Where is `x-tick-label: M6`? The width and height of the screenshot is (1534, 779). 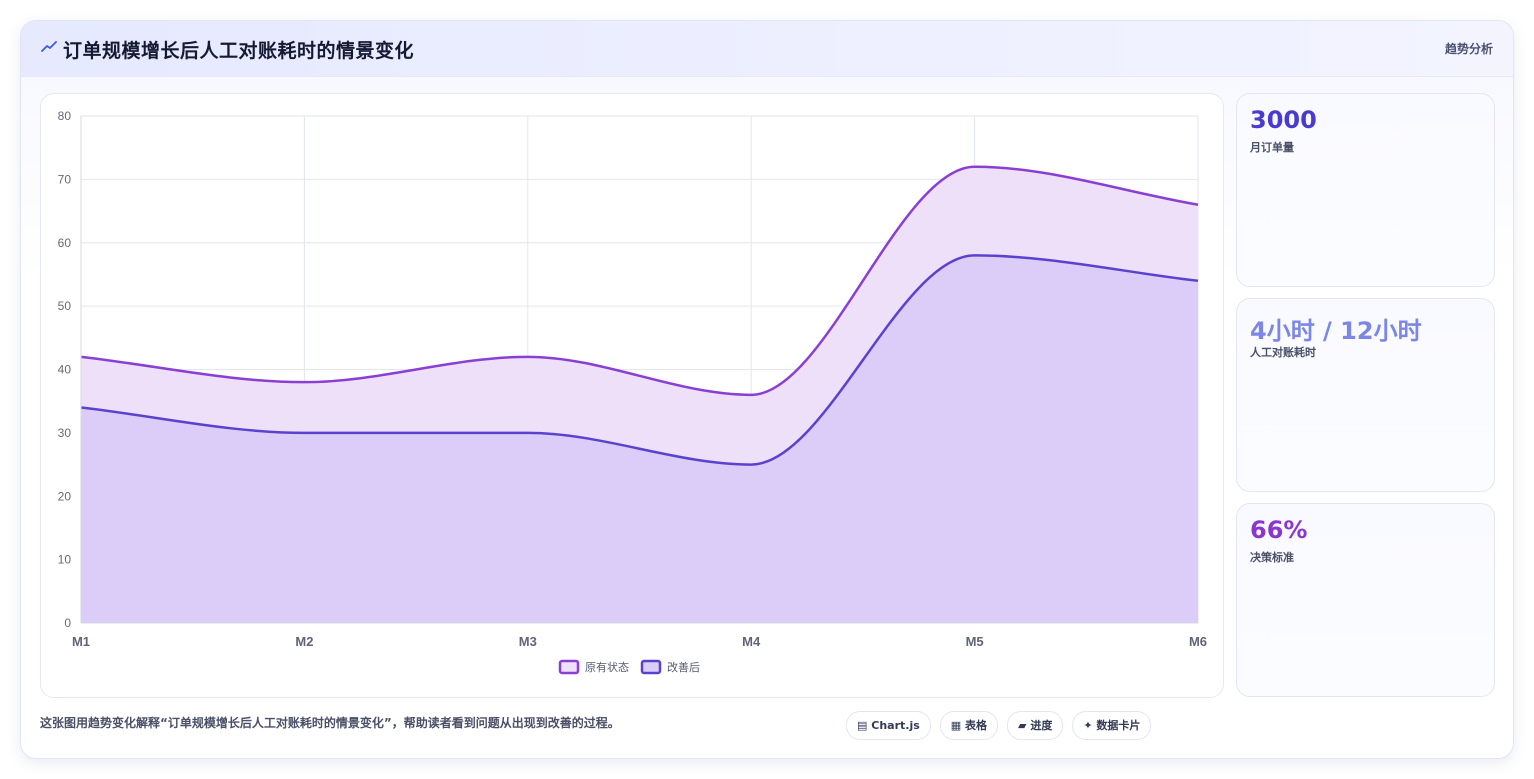
x-tick-label: M6 is located at coordinates (1198, 641).